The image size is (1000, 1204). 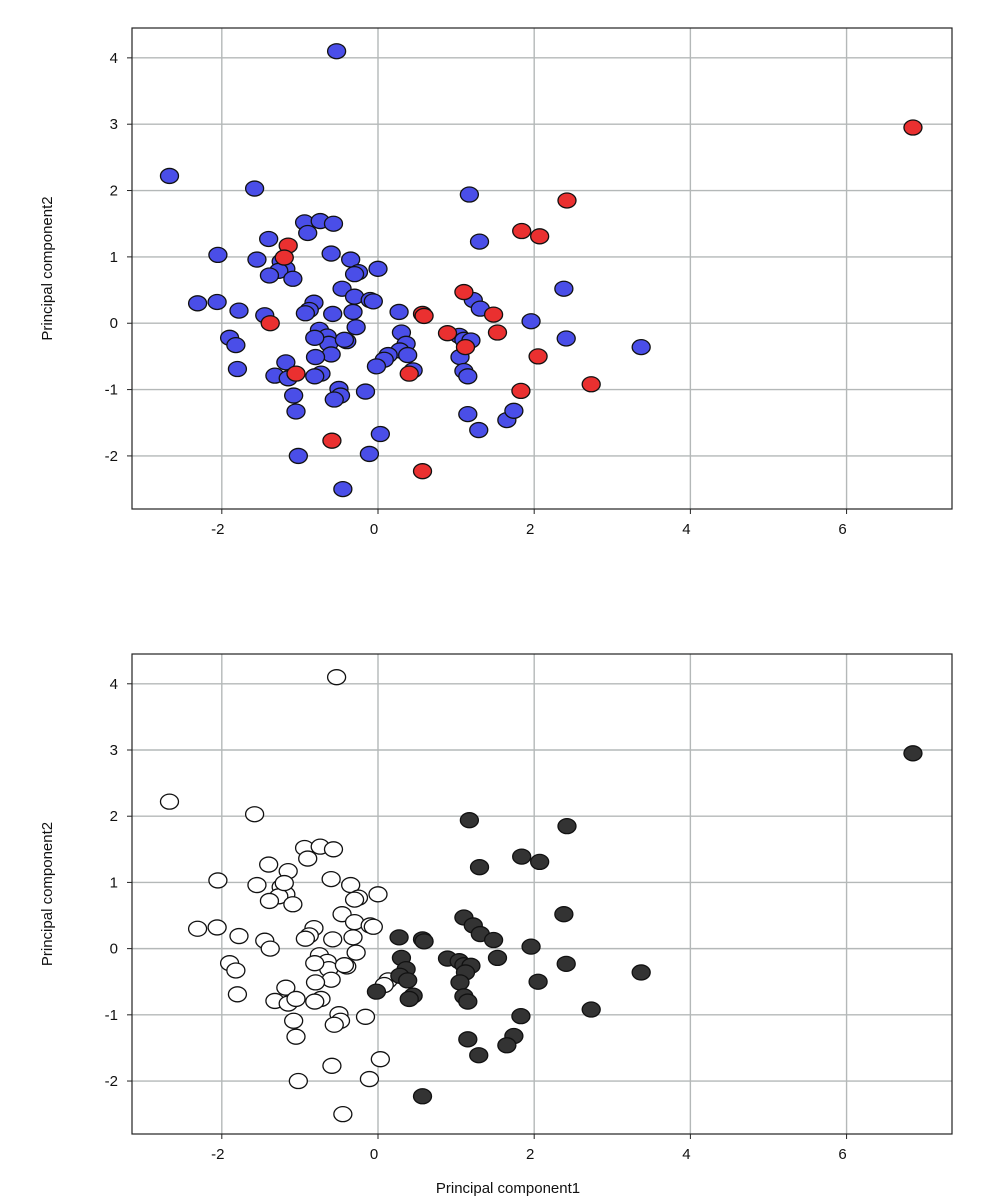 What do you see at coordinates (374, 529) in the screenshot?
I see `x-tick-label: 0` at bounding box center [374, 529].